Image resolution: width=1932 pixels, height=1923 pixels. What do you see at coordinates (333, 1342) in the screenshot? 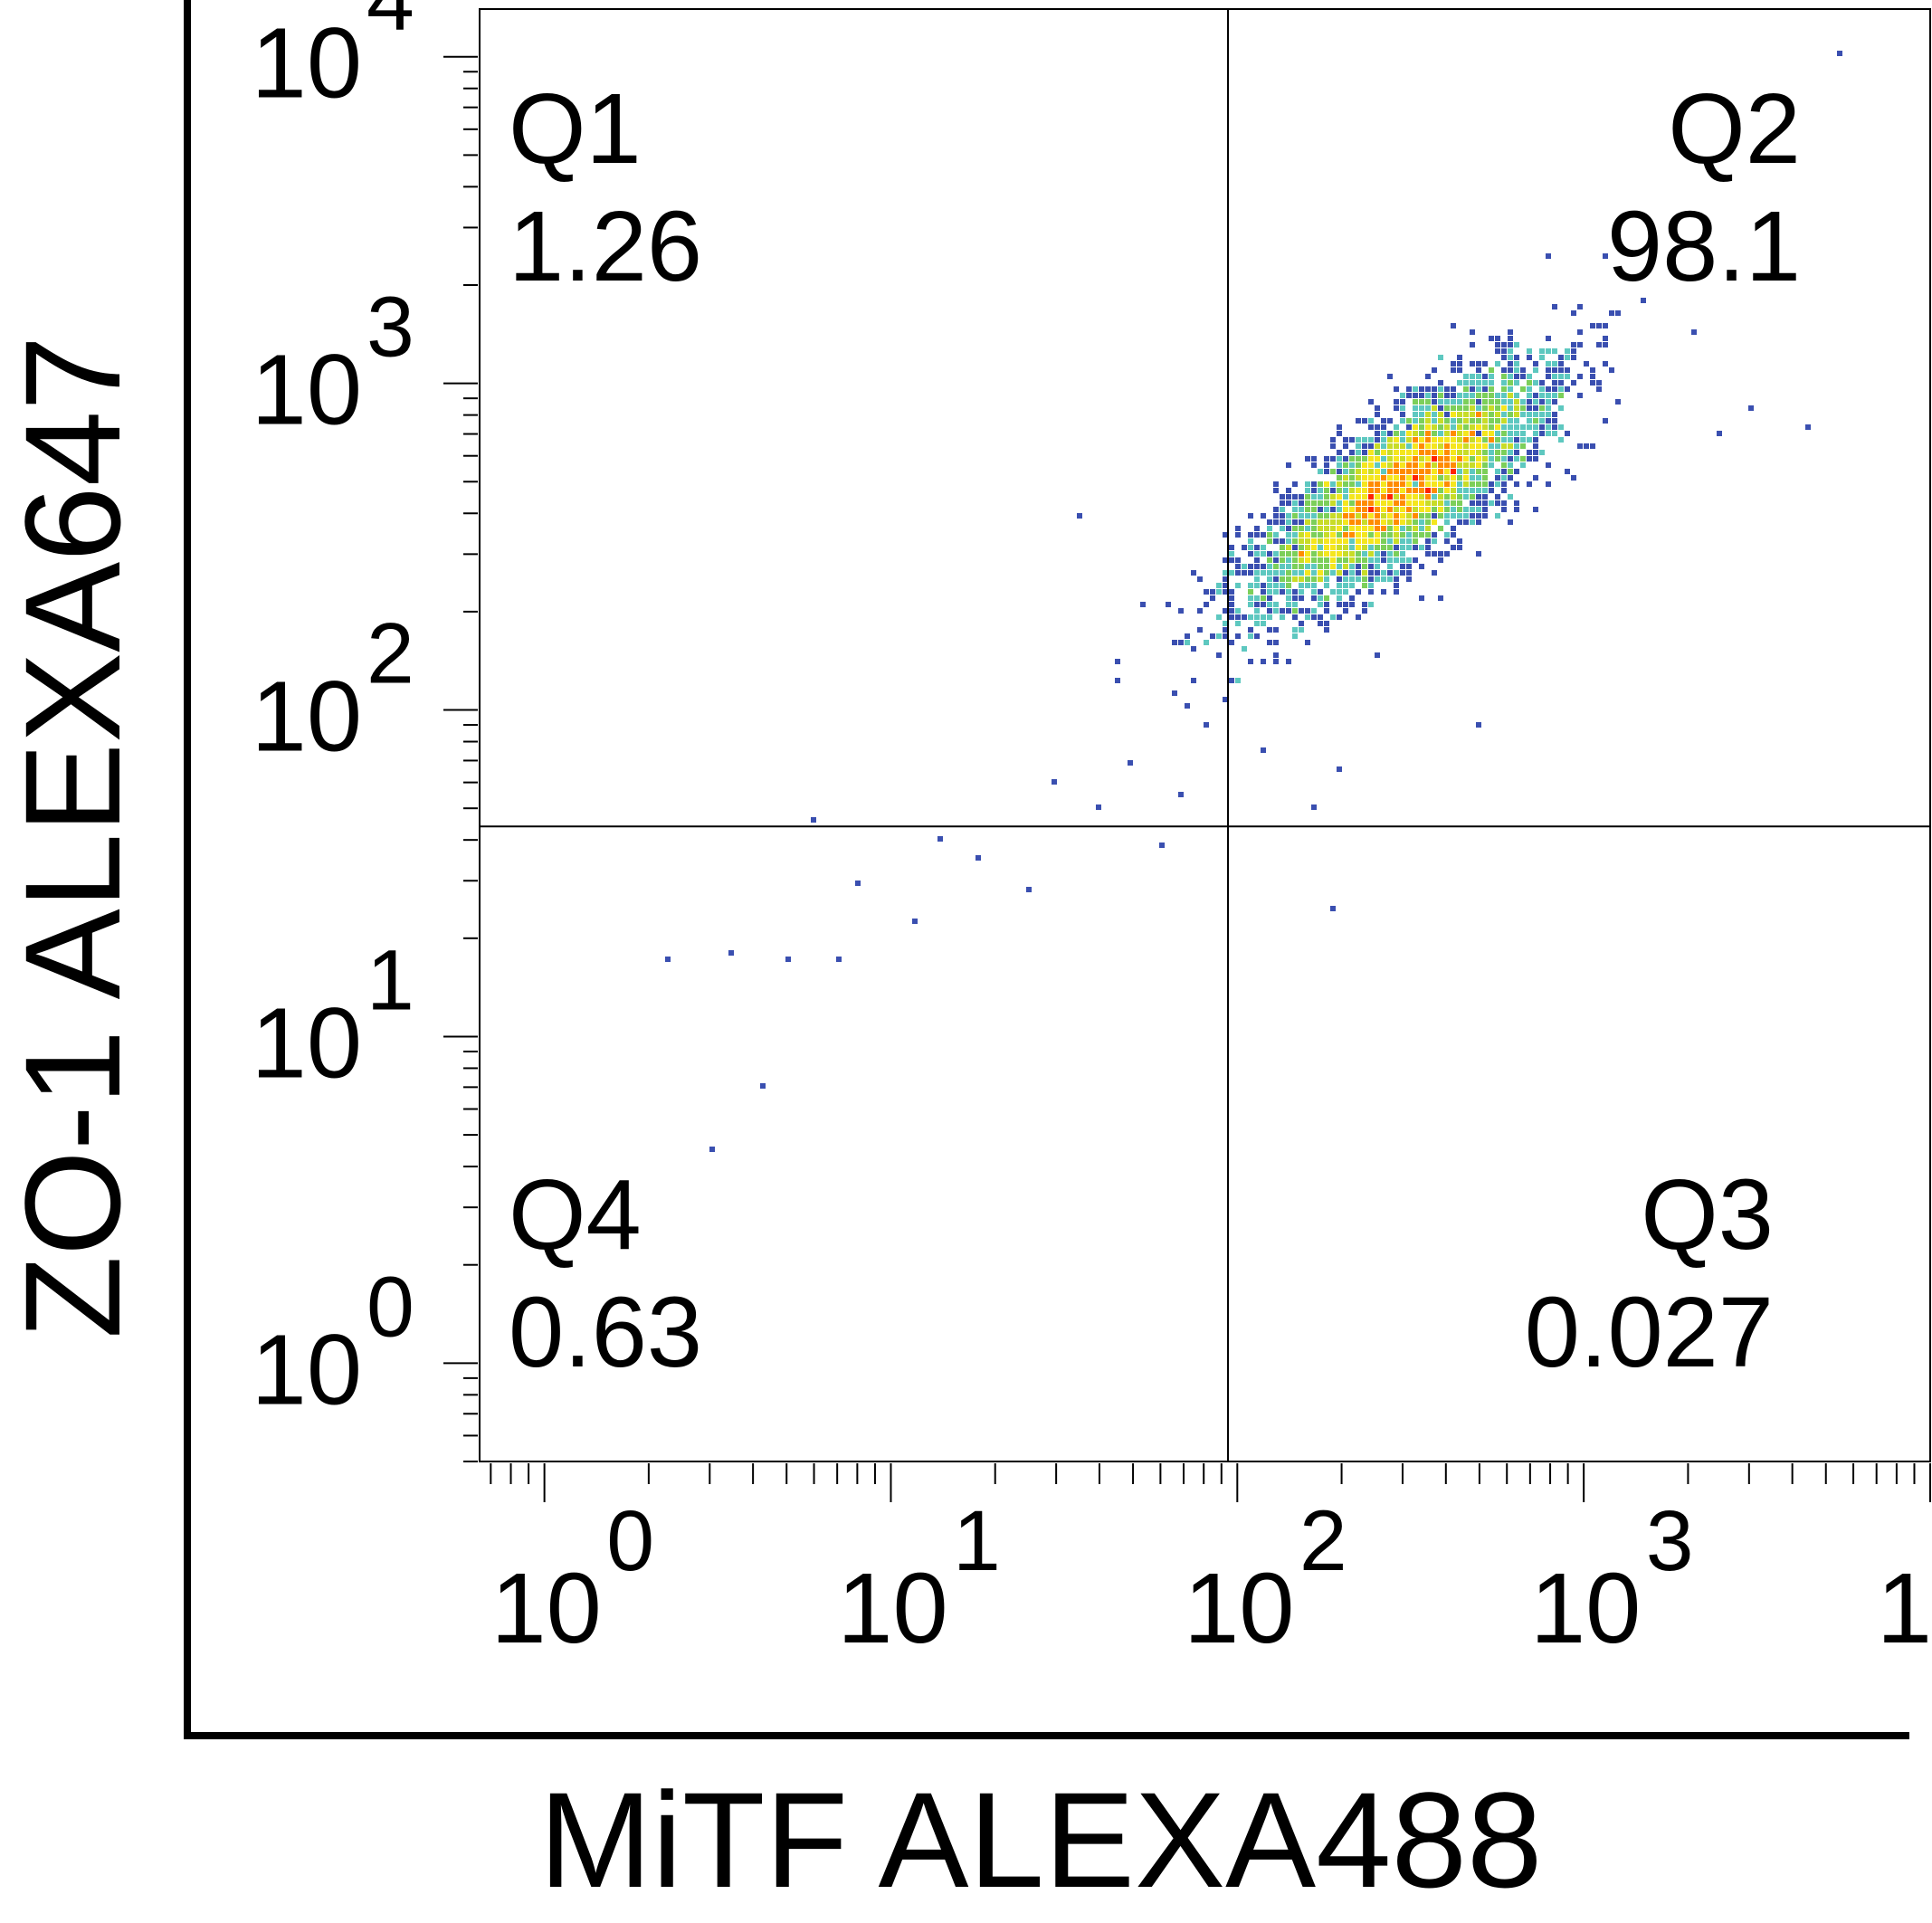
I see `y-tick-label: 100` at bounding box center [333, 1342].